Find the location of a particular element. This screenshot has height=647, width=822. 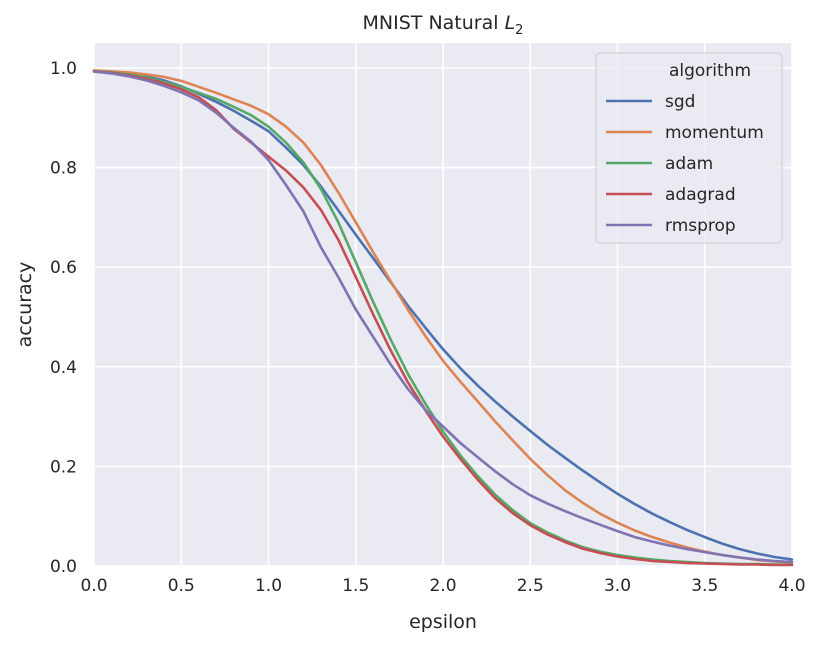

legend: algorithm sgd momentum adam adagrad rmsprop is located at coordinates (689, 148).